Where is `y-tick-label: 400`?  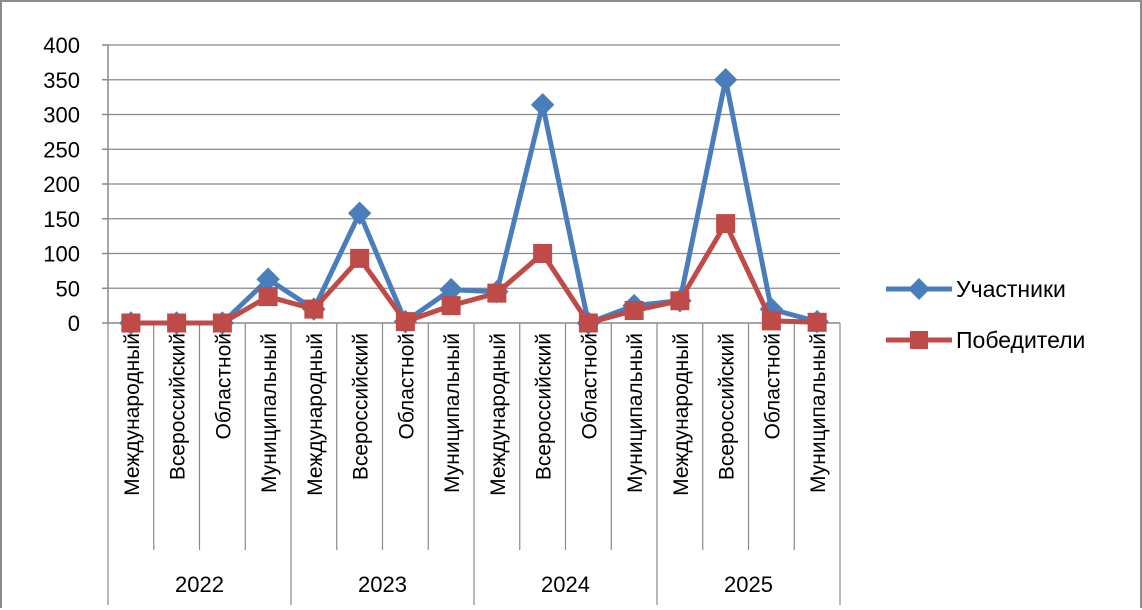
y-tick-label: 400 is located at coordinates (61, 45).